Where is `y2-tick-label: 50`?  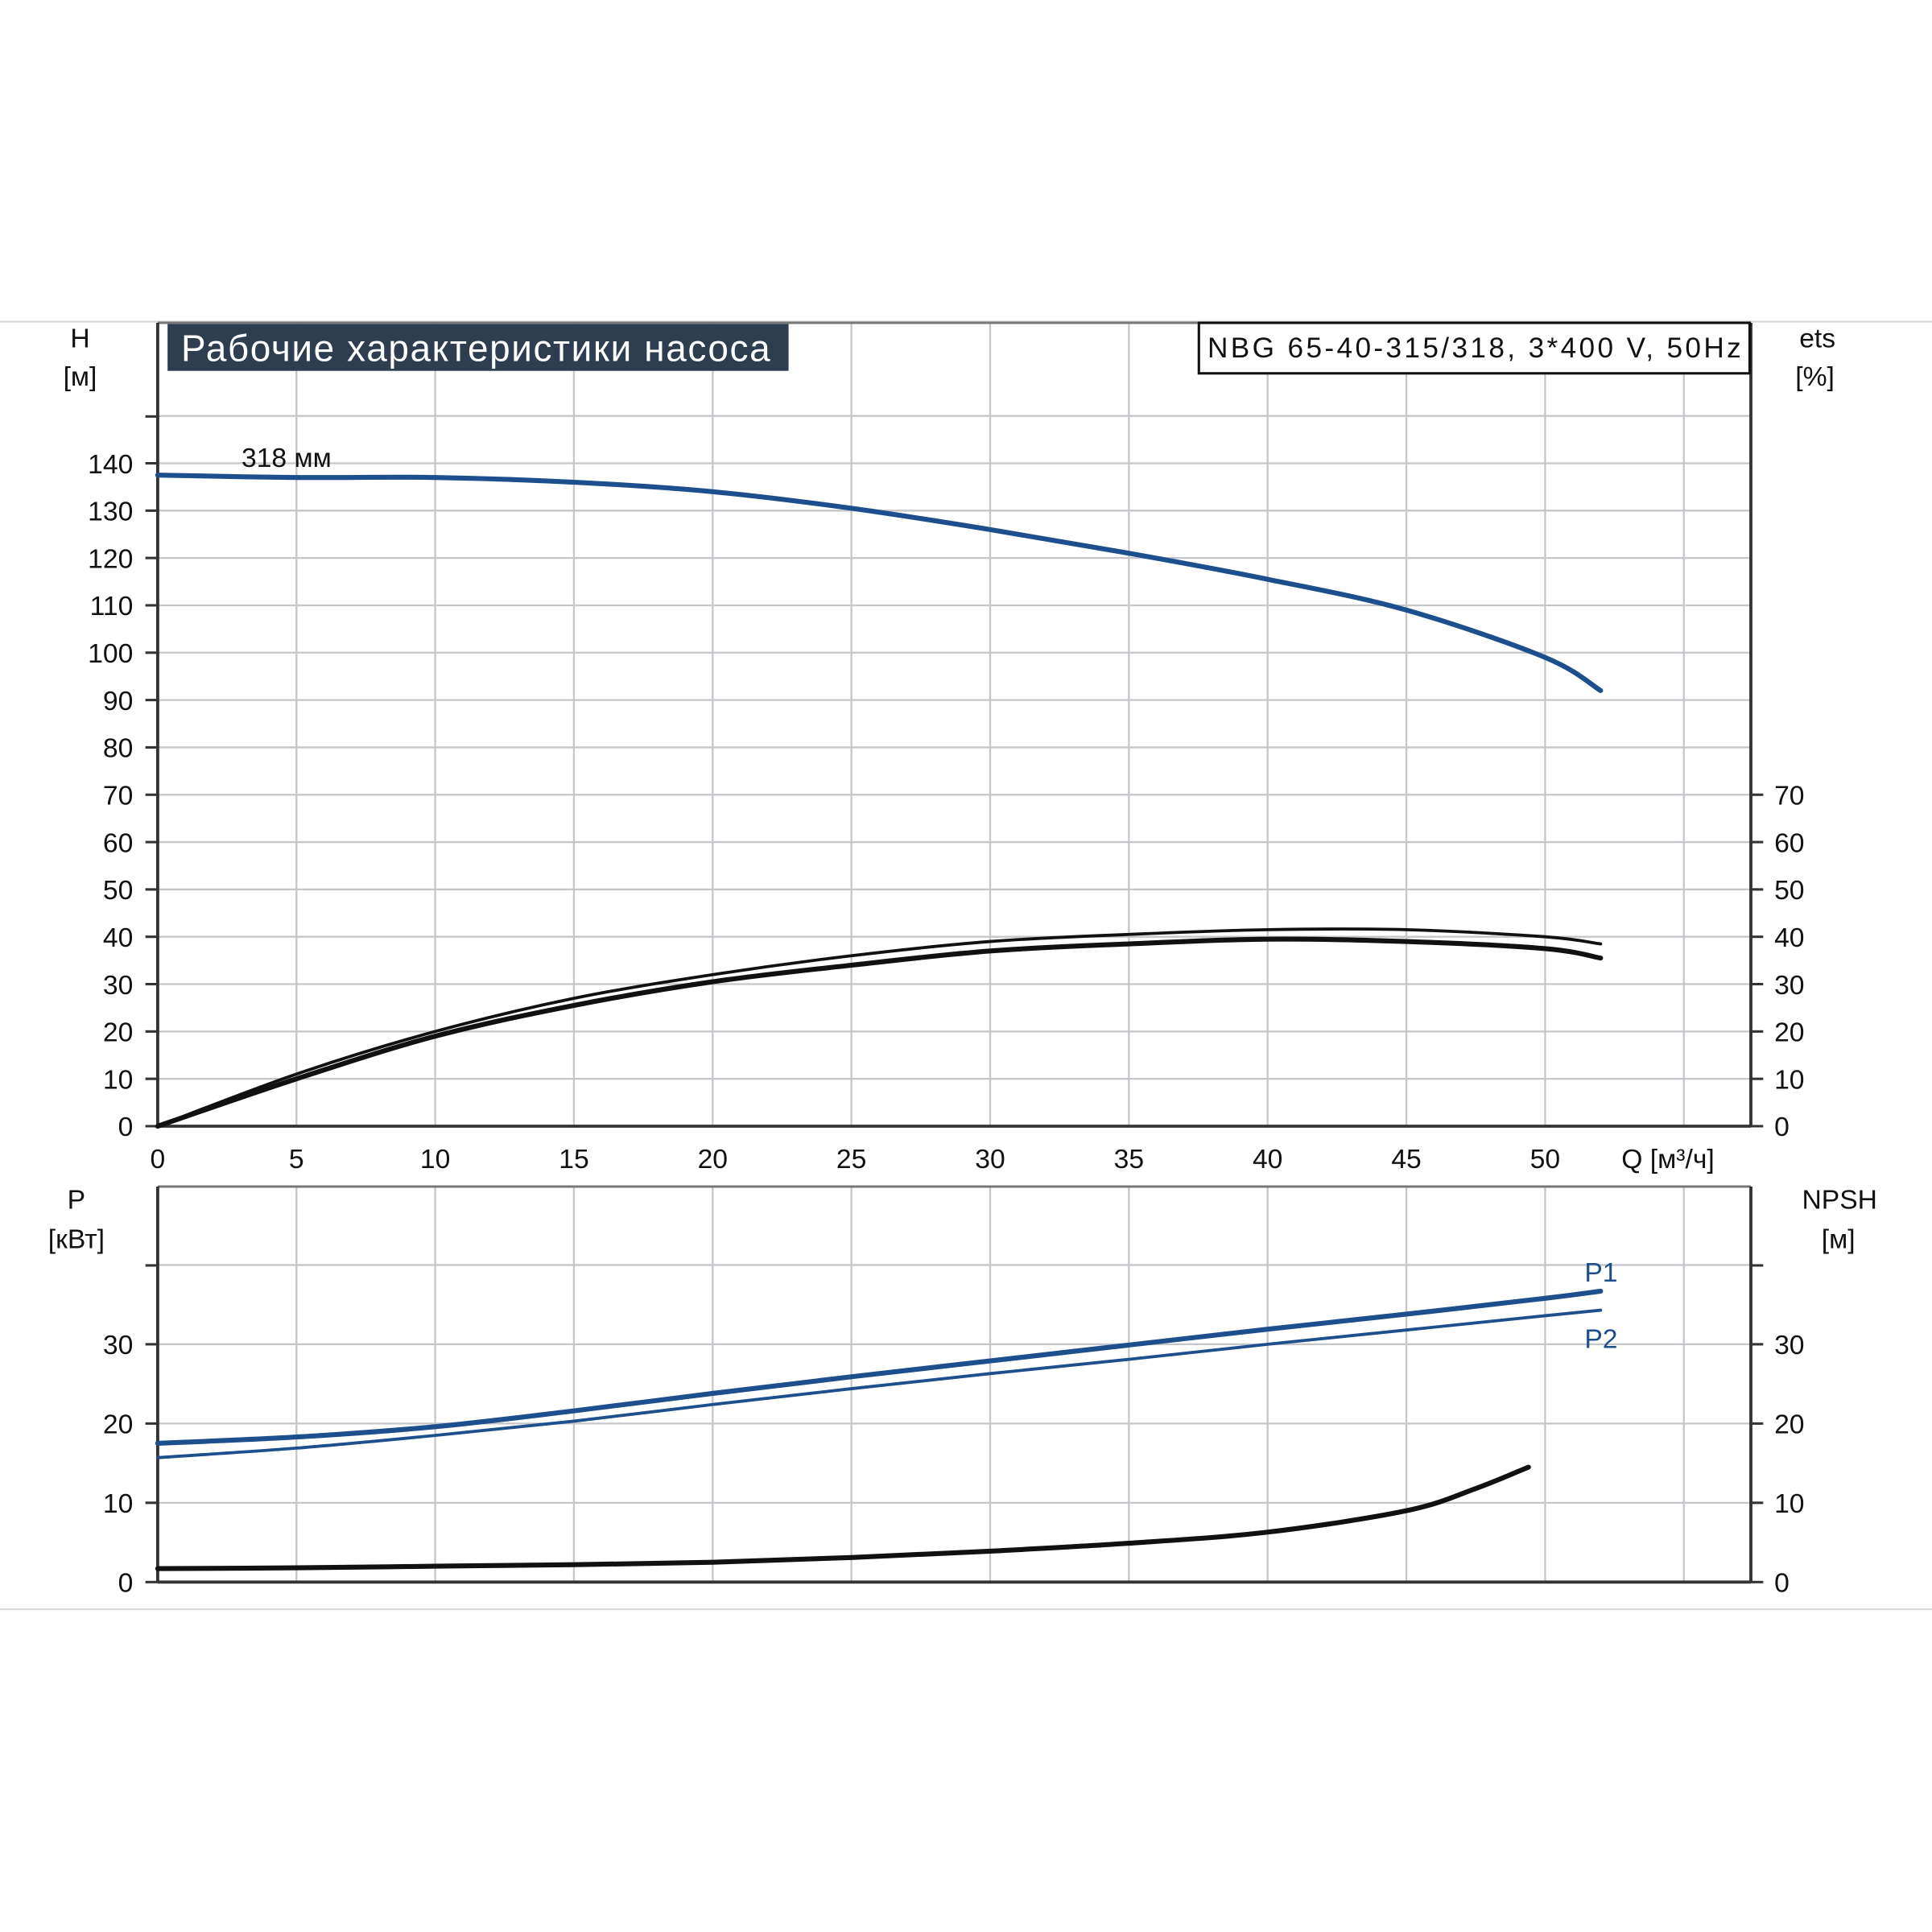 y2-tick-label: 50 is located at coordinates (1789, 891).